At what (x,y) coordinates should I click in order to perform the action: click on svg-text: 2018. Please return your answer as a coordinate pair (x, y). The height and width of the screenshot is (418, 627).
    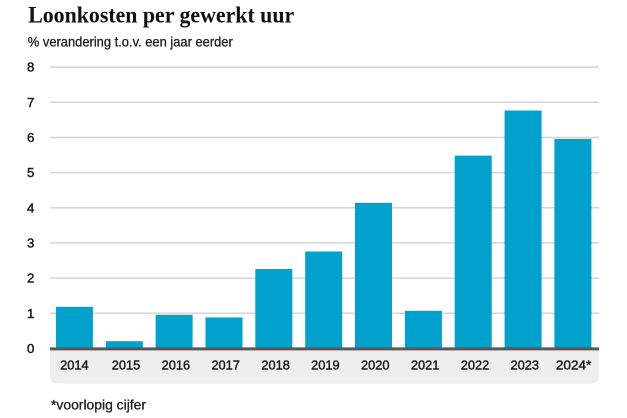
    Looking at the image, I should click on (275, 365).